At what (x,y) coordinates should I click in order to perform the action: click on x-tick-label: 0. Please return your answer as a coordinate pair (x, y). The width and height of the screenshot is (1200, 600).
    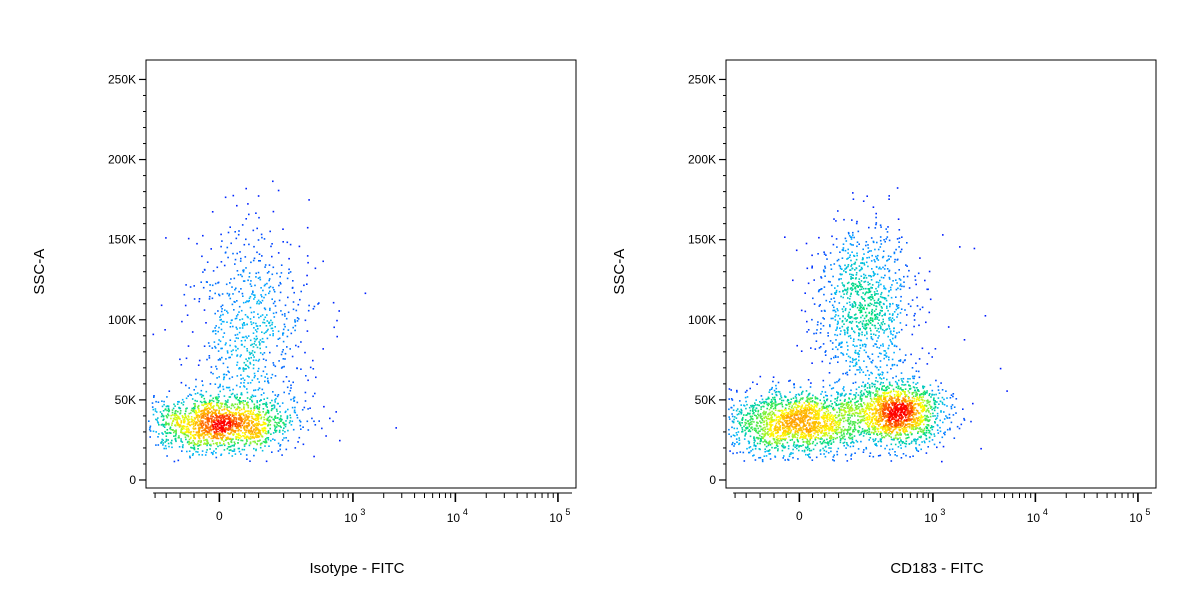
    Looking at the image, I should click on (219, 516).